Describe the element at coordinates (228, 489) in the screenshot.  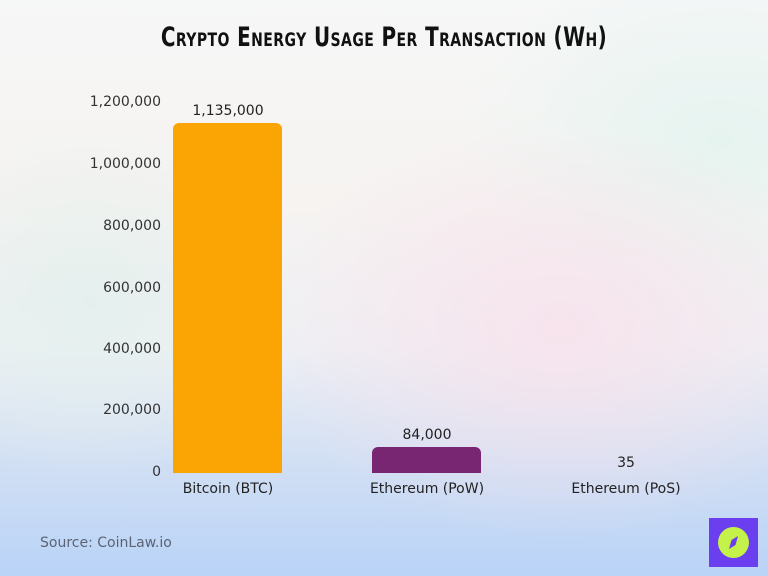
I see `category-label-bitcoin: Bitcoin (BTC)` at that location.